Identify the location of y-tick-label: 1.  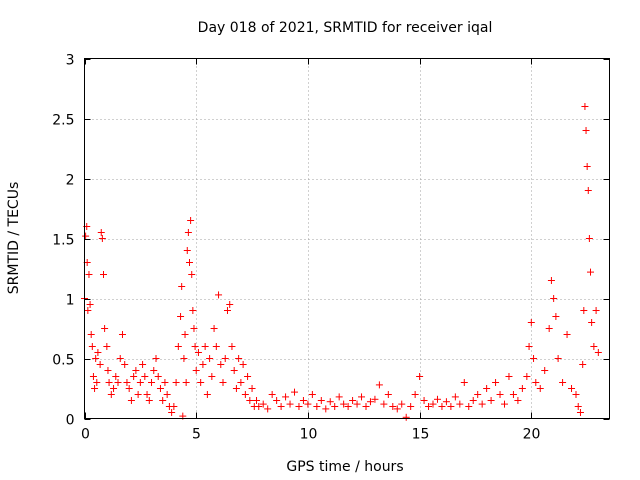
(70, 301).